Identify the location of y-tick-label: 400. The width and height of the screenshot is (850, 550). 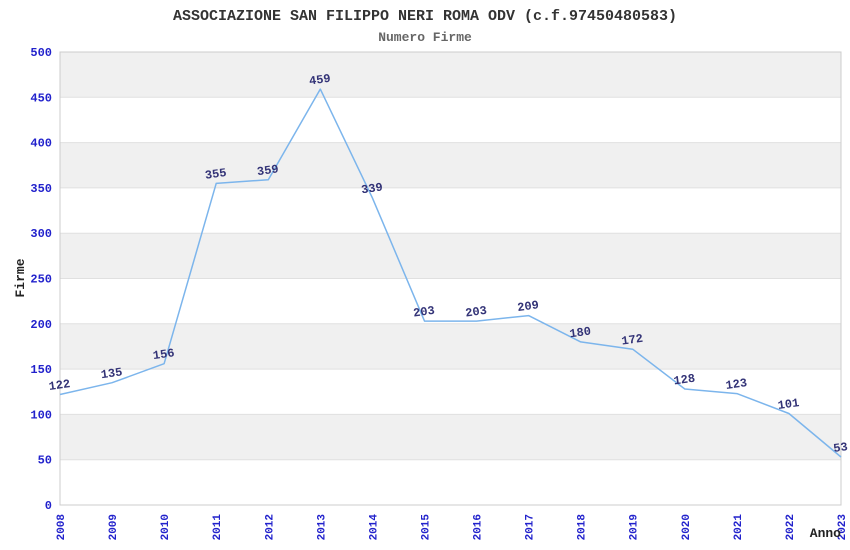
(41, 144).